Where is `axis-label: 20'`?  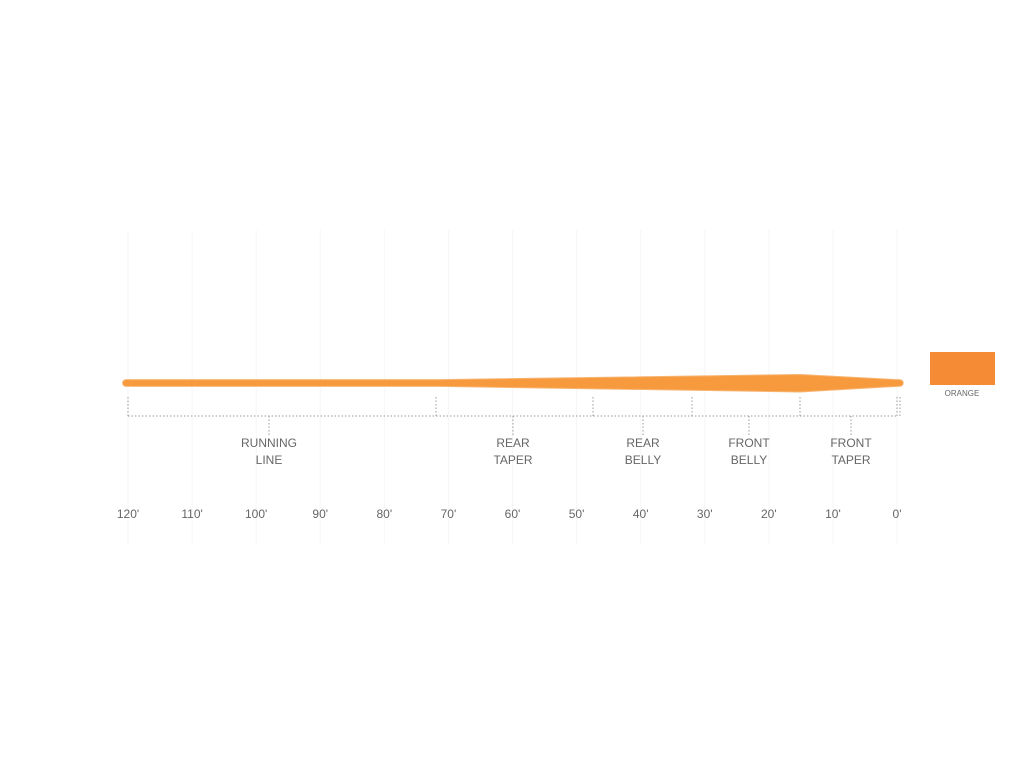 axis-label: 20' is located at coordinates (769, 514).